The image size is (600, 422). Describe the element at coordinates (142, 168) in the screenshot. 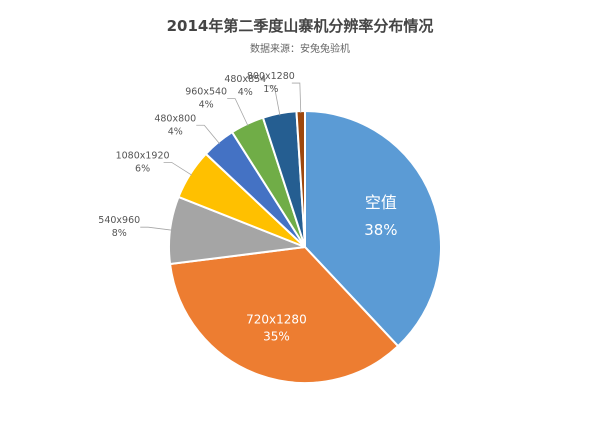

I see `slice-label-percent: 6%` at that location.